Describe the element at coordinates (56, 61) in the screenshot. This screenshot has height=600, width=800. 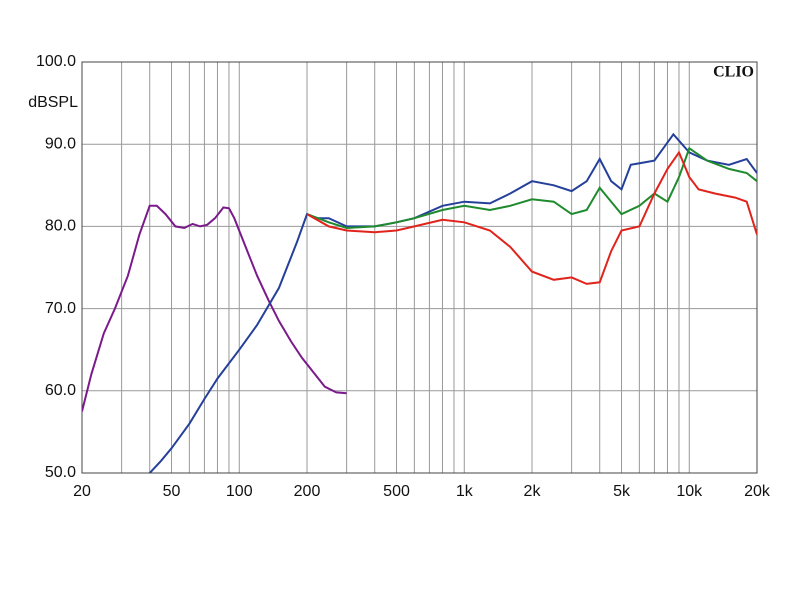
I see `y-tick-label: 100.0` at that location.